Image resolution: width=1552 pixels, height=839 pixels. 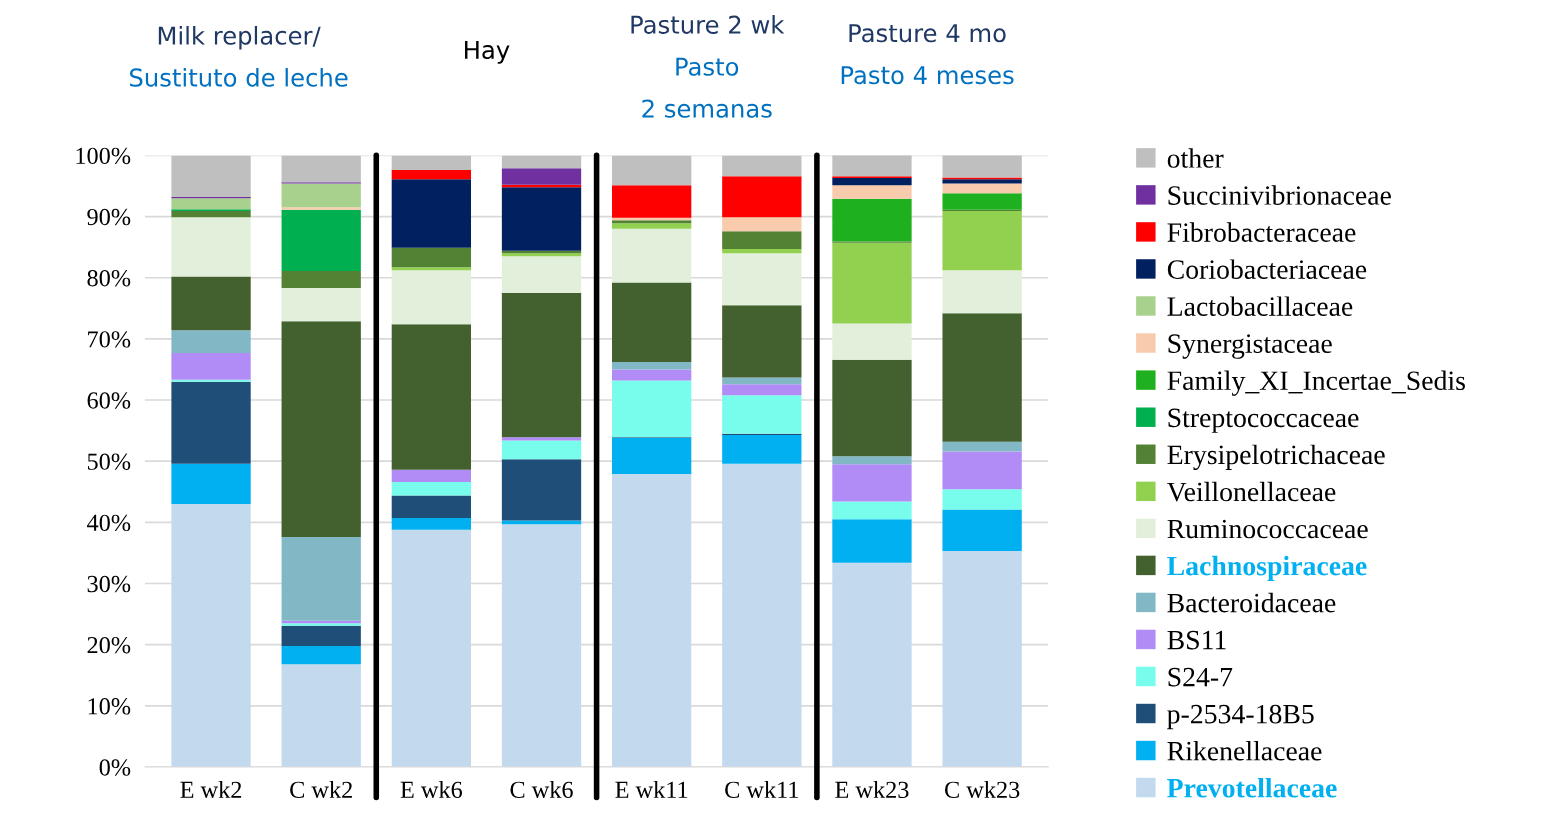 I want to click on x-tick-label: E wk6, so click(x=431, y=789).